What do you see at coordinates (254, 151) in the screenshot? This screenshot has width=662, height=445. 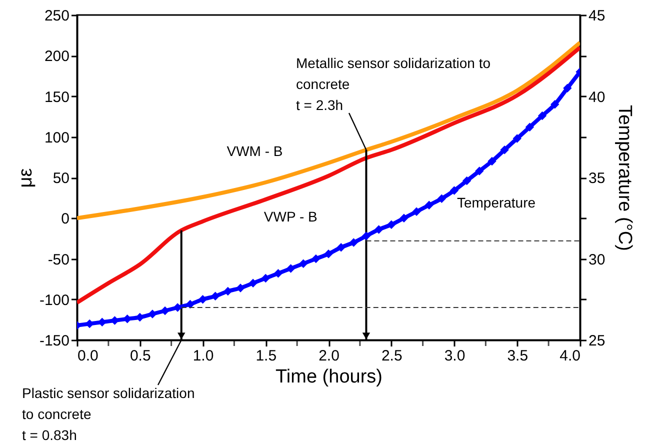 I see `series-label: VWM - B` at bounding box center [254, 151].